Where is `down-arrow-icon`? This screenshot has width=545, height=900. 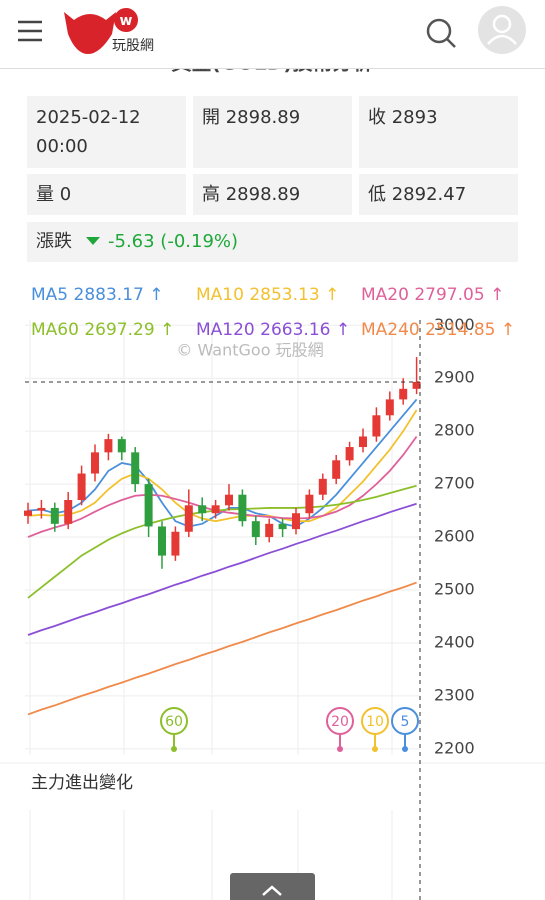 down-arrow-icon is located at coordinates (93, 241).